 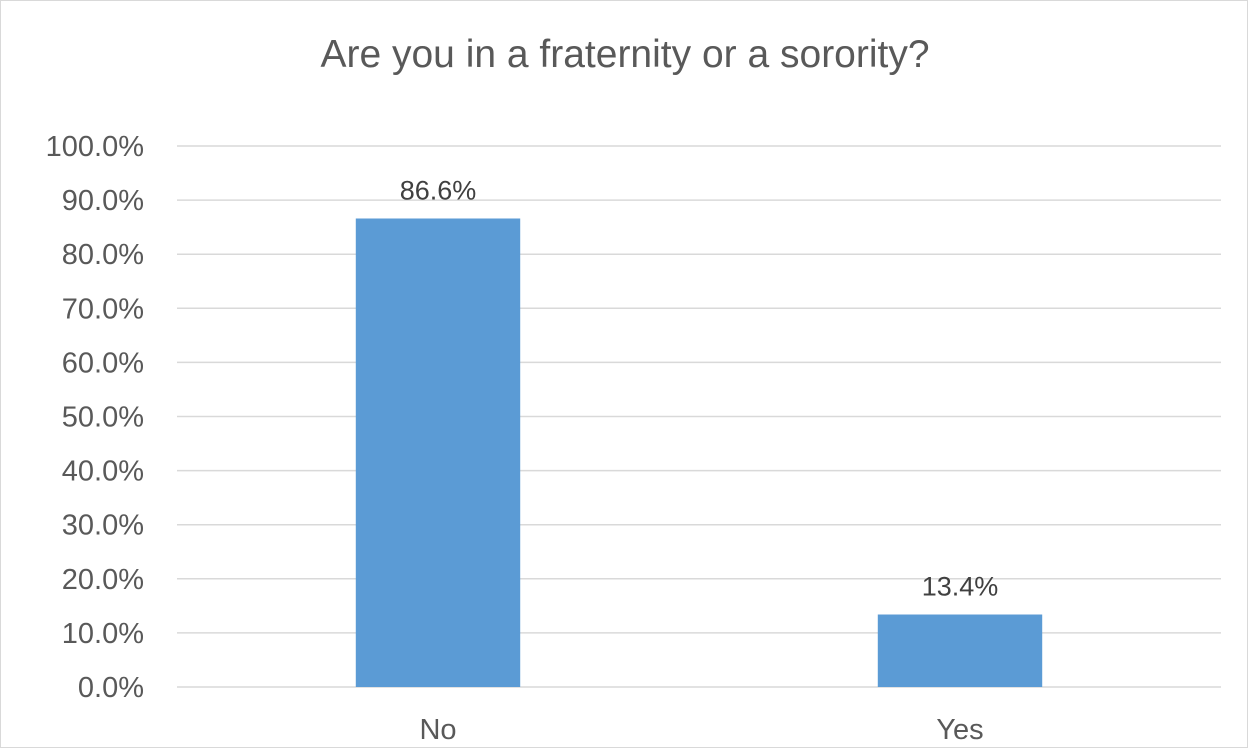 What do you see at coordinates (438, 190) in the screenshot?
I see `data-label-no: 86.6%` at bounding box center [438, 190].